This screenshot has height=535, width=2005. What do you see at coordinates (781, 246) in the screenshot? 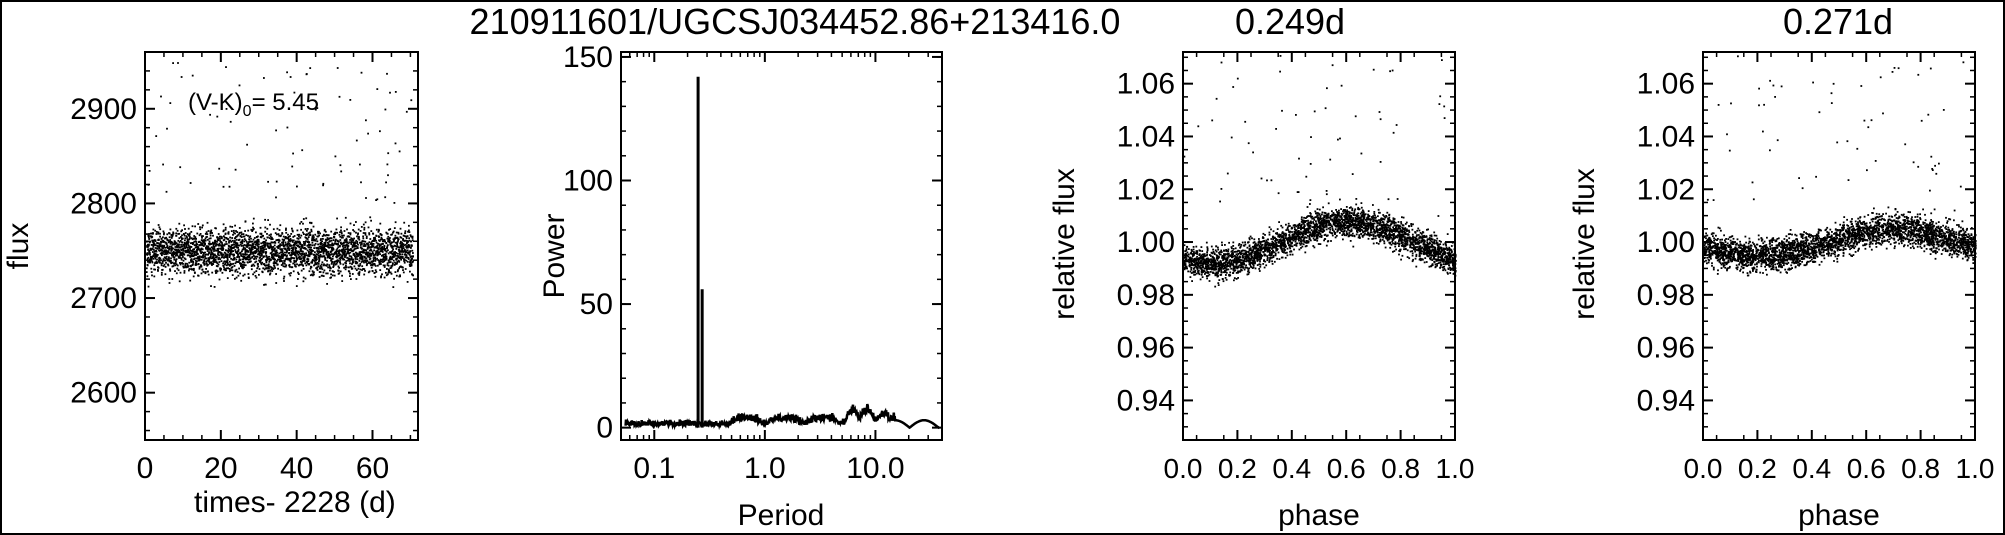
I see `plot-frame` at bounding box center [781, 246].